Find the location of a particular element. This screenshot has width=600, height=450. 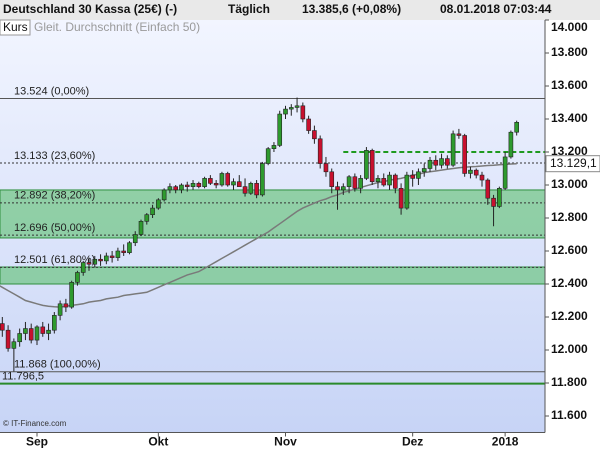

header-bar is located at coordinates (300, 10).